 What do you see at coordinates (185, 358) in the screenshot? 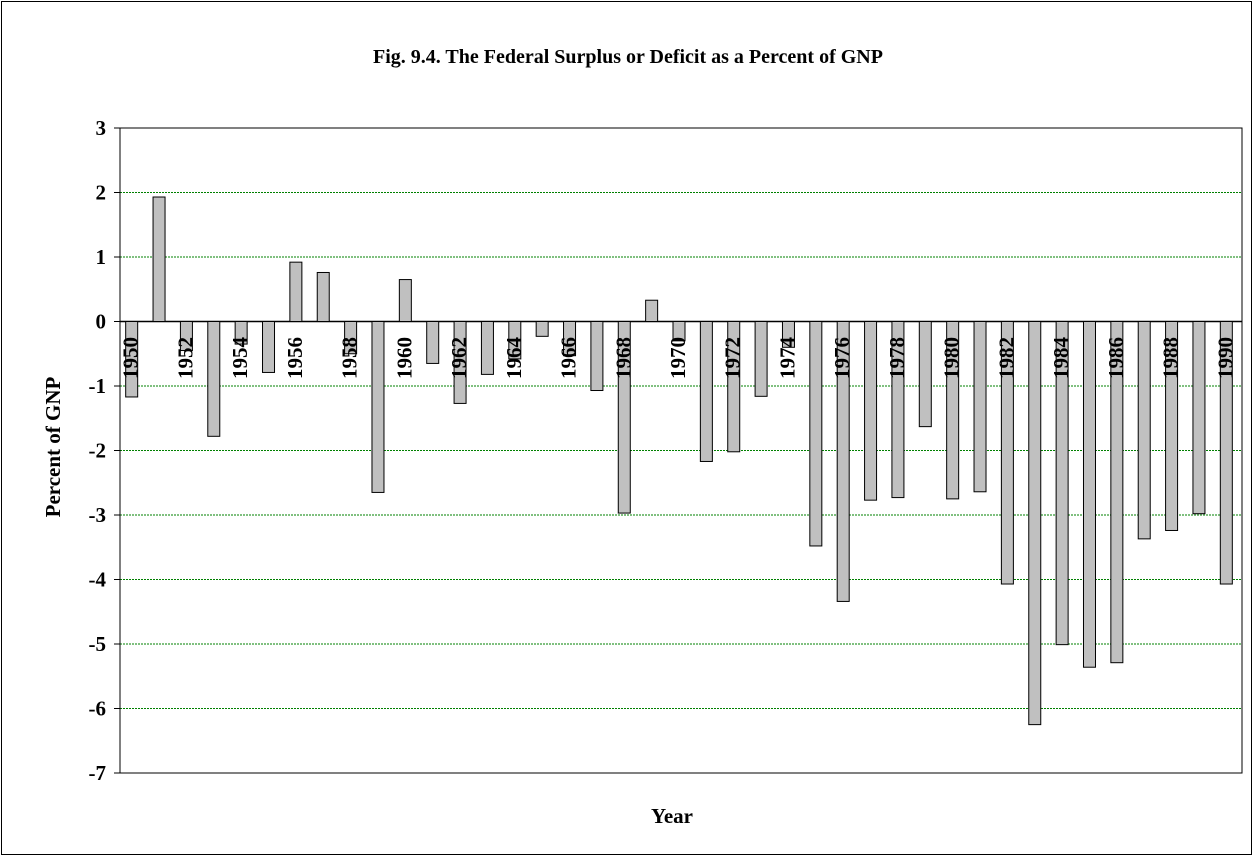
I see `x-tick-label: 1952` at bounding box center [185, 358].